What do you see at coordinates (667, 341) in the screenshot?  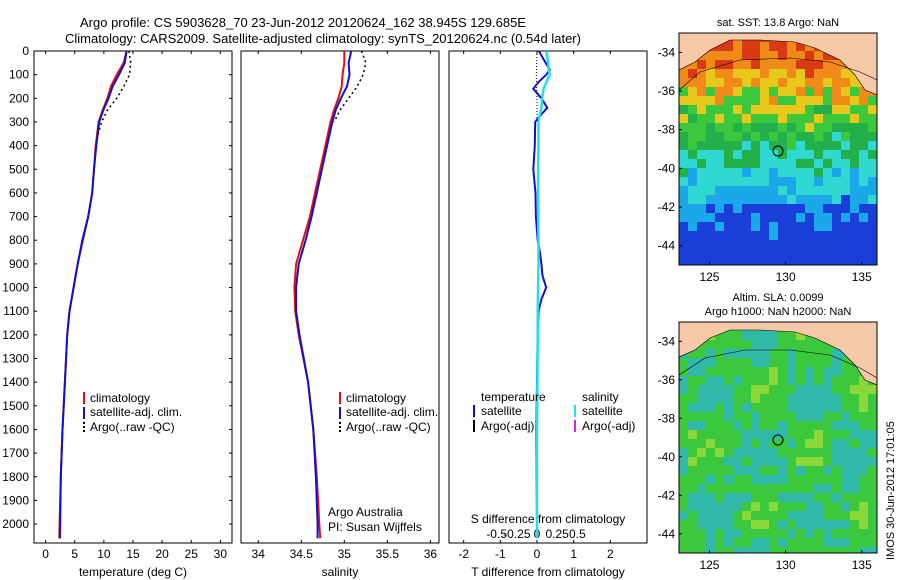 I see `lat-tick-label: -34` at bounding box center [667, 341].